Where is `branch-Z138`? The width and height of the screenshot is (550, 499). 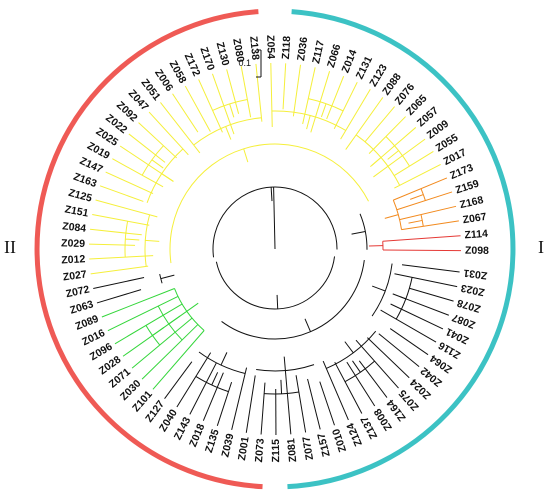 branch-Z138 is located at coordinates (259, 92).